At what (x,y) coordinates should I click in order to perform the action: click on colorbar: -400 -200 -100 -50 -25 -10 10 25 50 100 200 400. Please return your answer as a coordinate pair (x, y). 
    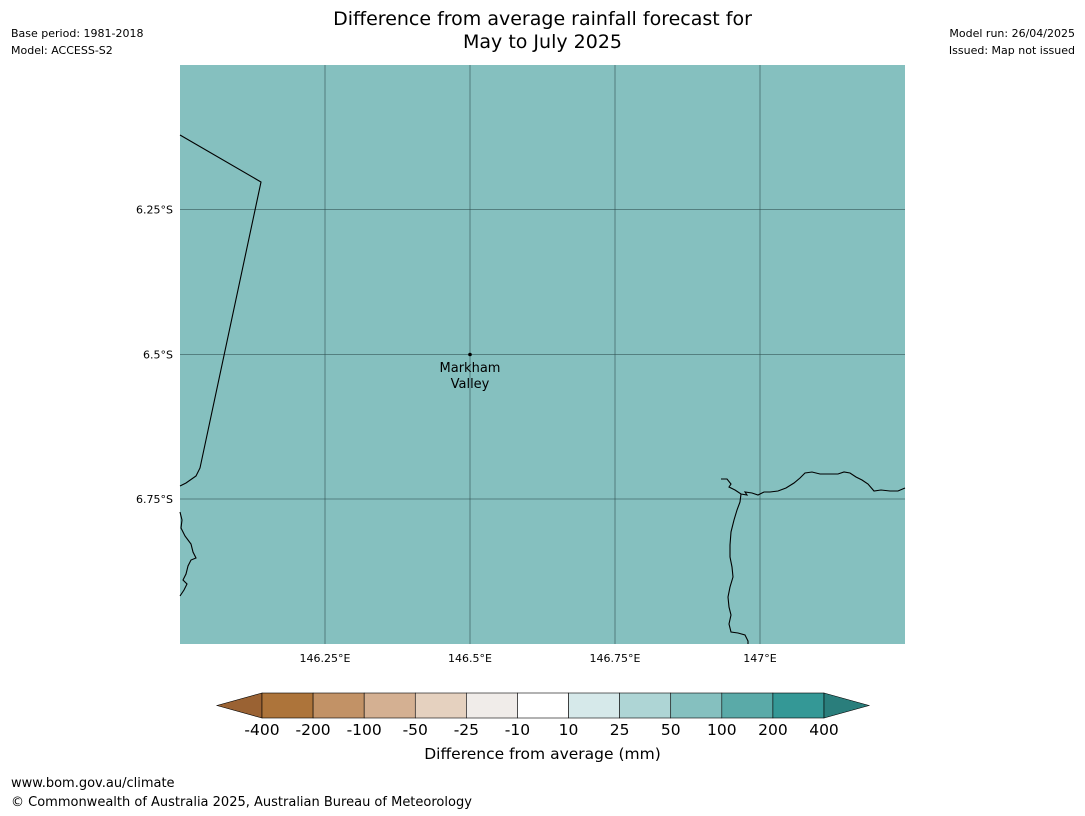
    Looking at the image, I should click on (543, 715).